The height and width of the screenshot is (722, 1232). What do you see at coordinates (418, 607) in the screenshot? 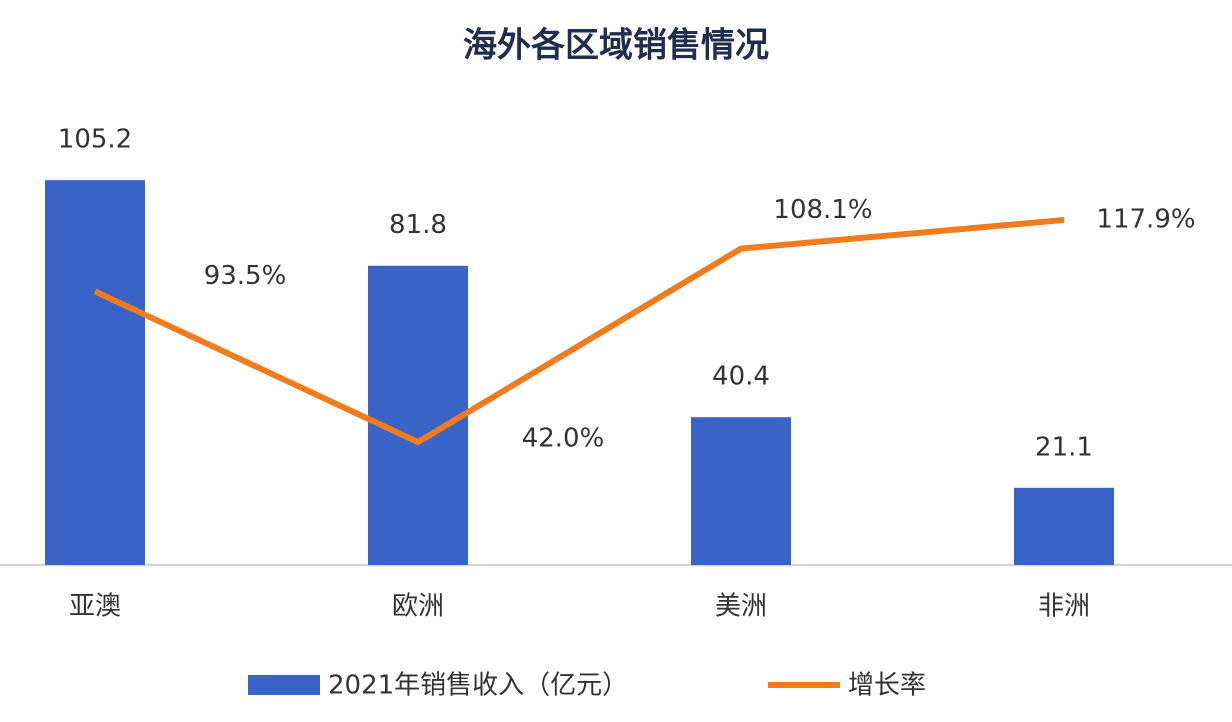
I see `x-tick-label: 欧洲` at bounding box center [418, 607].